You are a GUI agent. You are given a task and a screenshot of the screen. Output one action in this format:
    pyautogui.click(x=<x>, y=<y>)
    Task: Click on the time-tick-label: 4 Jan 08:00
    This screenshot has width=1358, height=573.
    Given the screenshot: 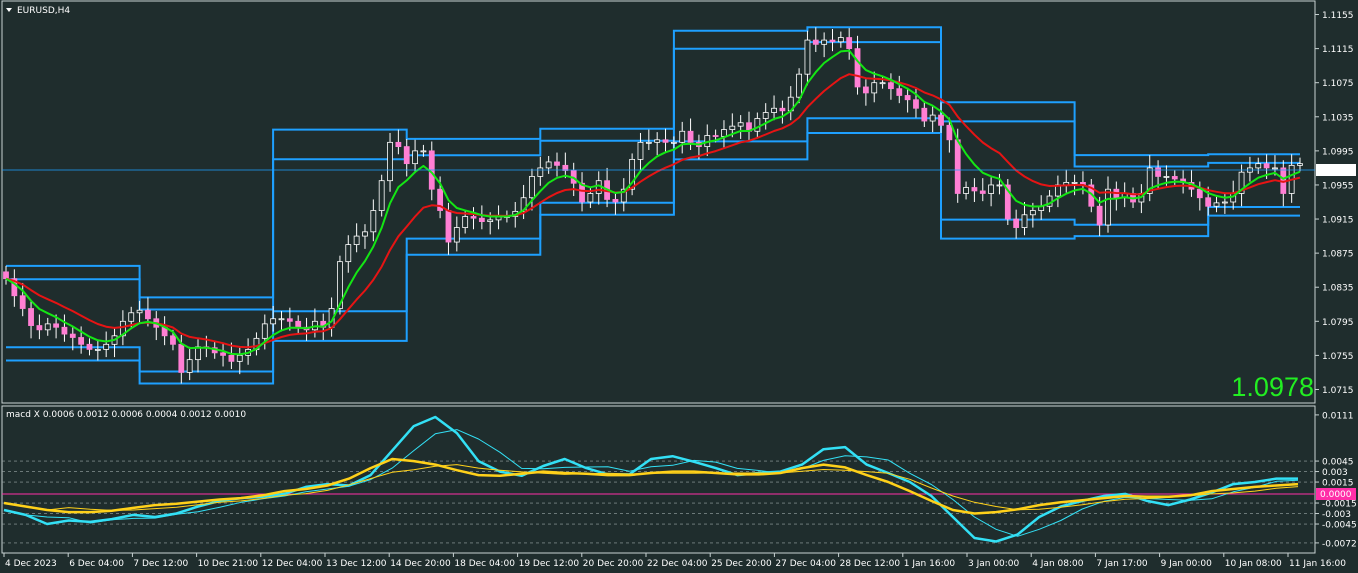 What is the action you would take?
    pyautogui.click(x=1058, y=564)
    